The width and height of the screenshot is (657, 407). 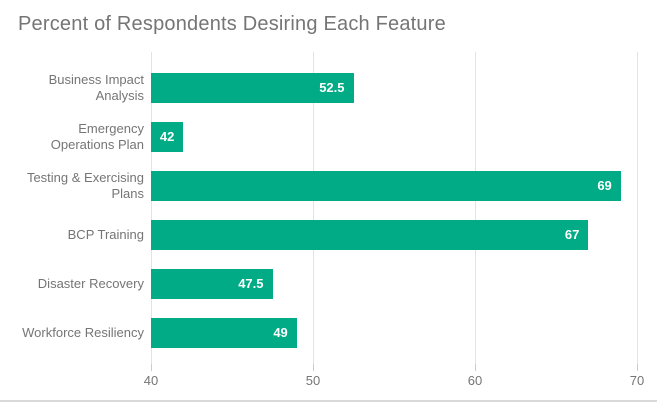 What do you see at coordinates (224, 332) in the screenshot?
I see `bar-workforce-resiliency: 49` at bounding box center [224, 332].